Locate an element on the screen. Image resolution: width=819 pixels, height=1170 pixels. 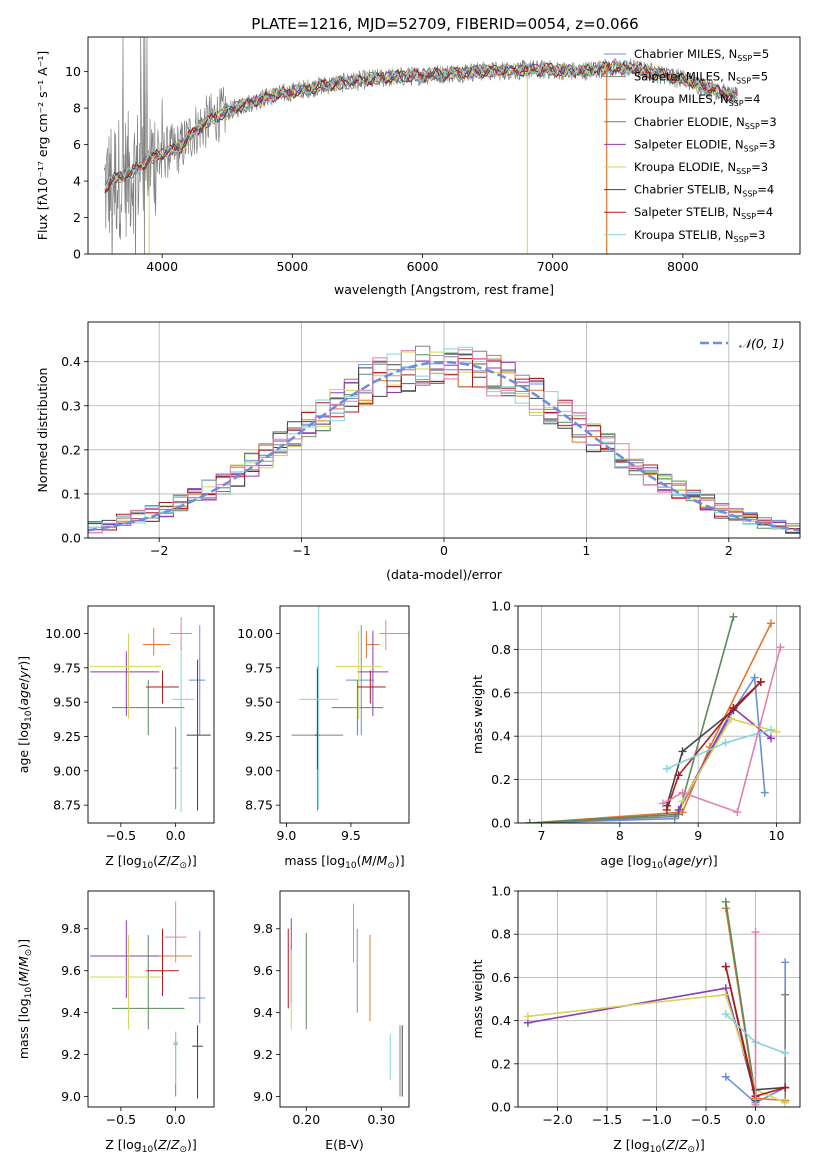
y-axis-label: Flux [fλ10⁻¹⁷ erg cm⁻² s⁻¹ A⁻¹] is located at coordinates (42, 145).